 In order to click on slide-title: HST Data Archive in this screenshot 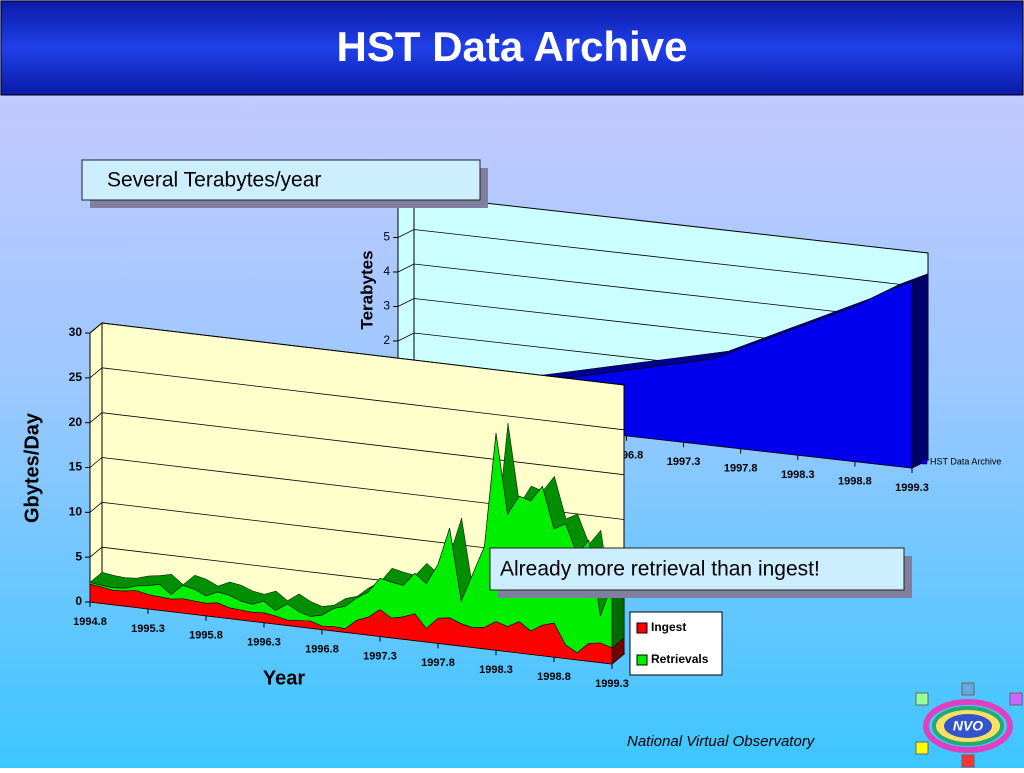, I will do `click(512, 46)`.